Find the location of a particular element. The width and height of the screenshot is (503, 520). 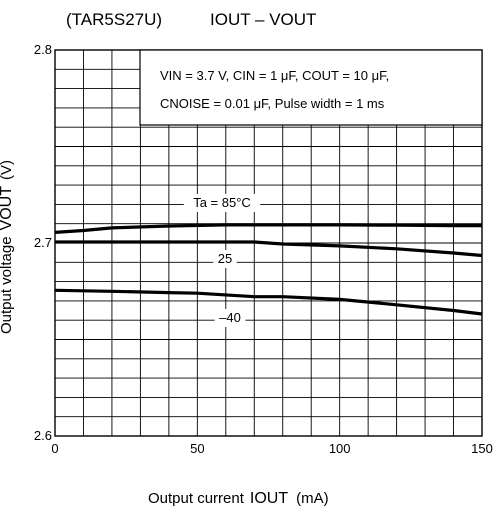

x-axis-unit: (mA) is located at coordinates (312, 498).